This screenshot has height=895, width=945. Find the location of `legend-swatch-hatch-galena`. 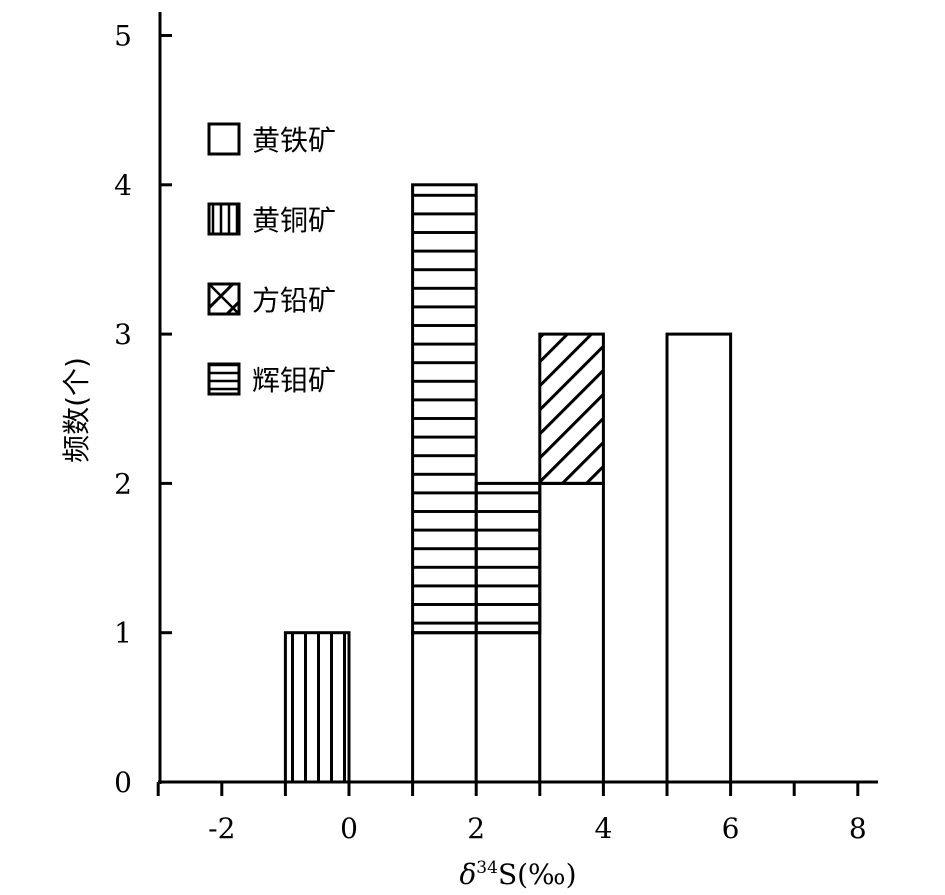

legend-swatch-hatch-galena is located at coordinates (224, 299).